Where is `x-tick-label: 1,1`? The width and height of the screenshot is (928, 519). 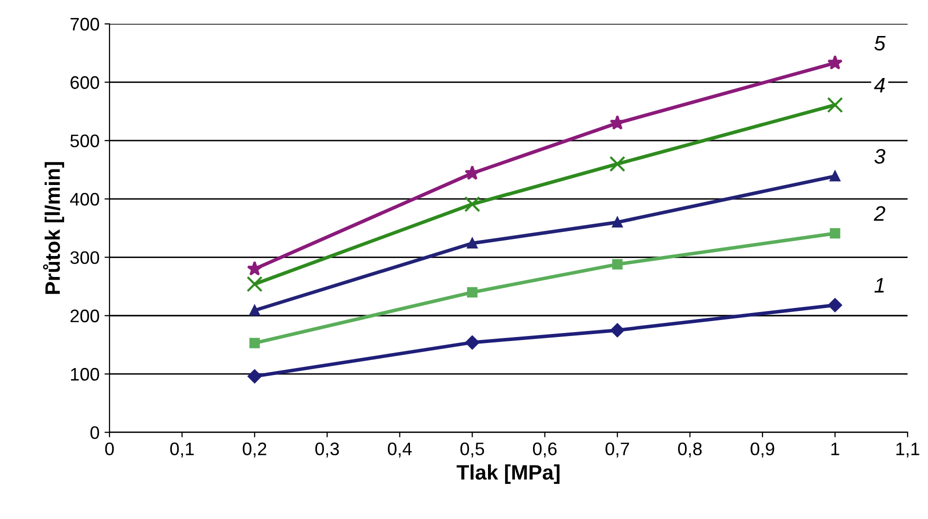
x-tick-label: 1,1 is located at coordinates (908, 450).